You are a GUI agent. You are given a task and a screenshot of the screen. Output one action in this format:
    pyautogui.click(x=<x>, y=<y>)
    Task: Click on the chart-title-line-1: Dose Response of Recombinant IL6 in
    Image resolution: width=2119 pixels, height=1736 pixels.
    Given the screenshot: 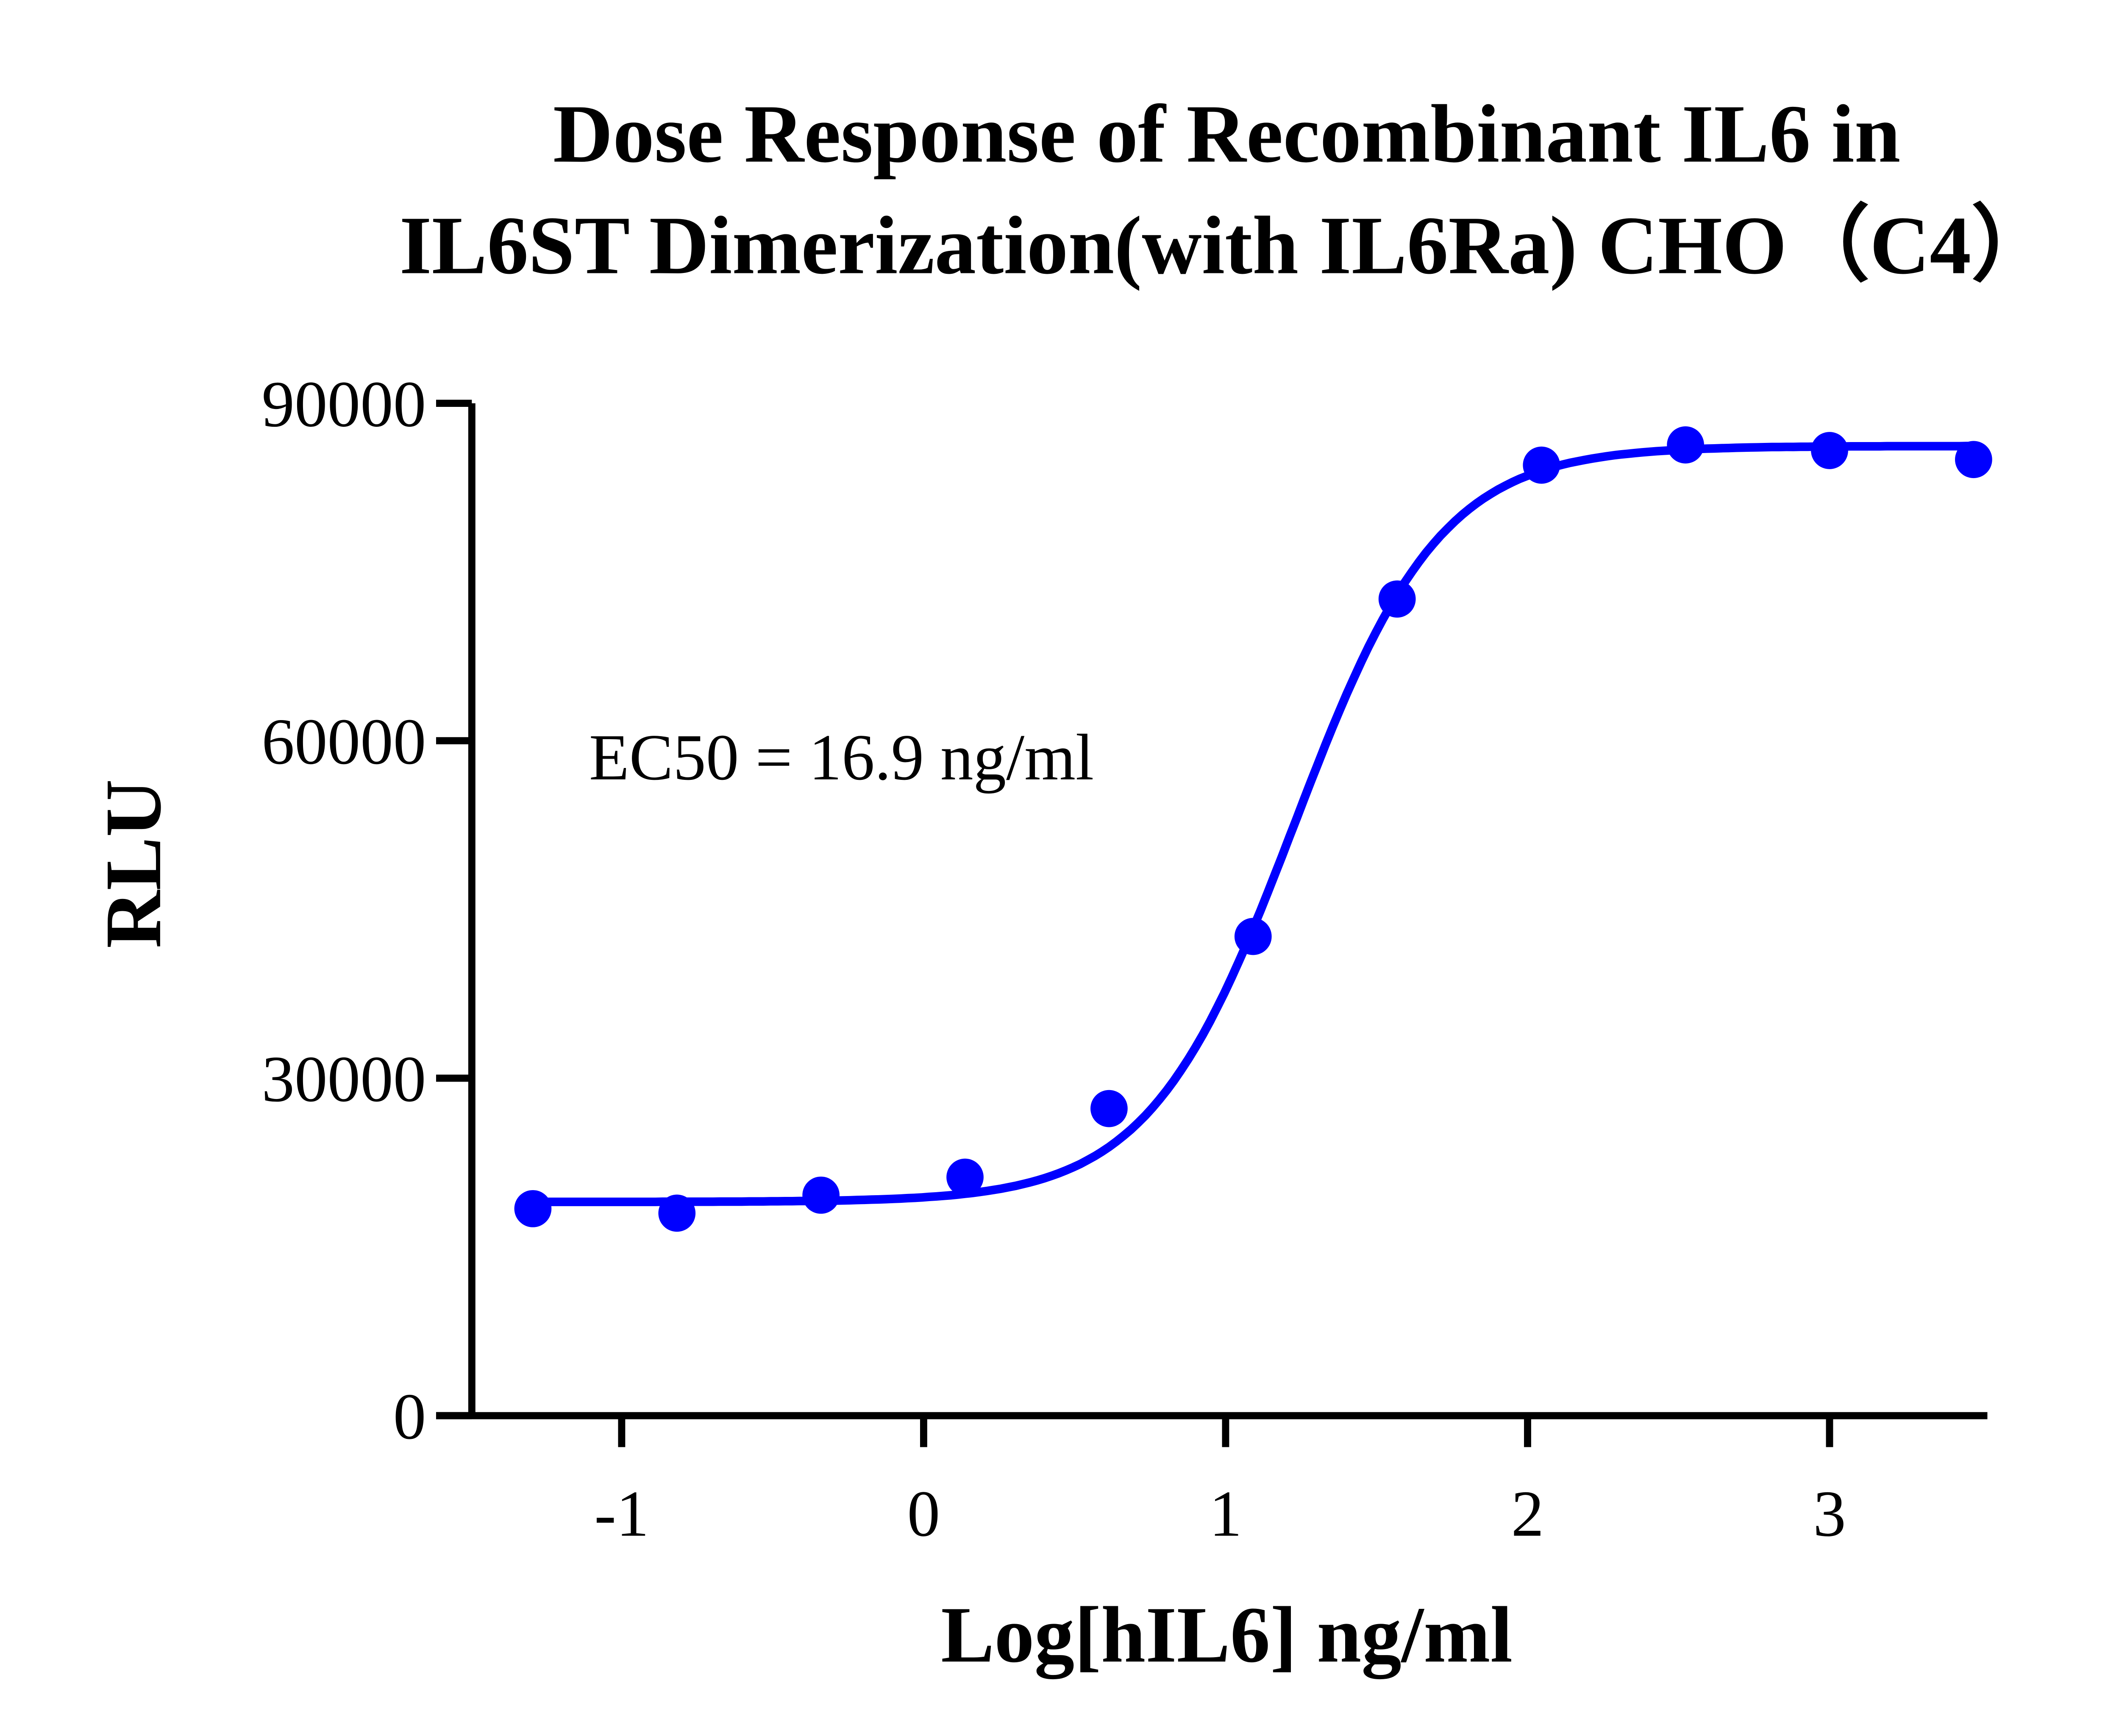 What is the action you would take?
    pyautogui.click(x=1227, y=134)
    